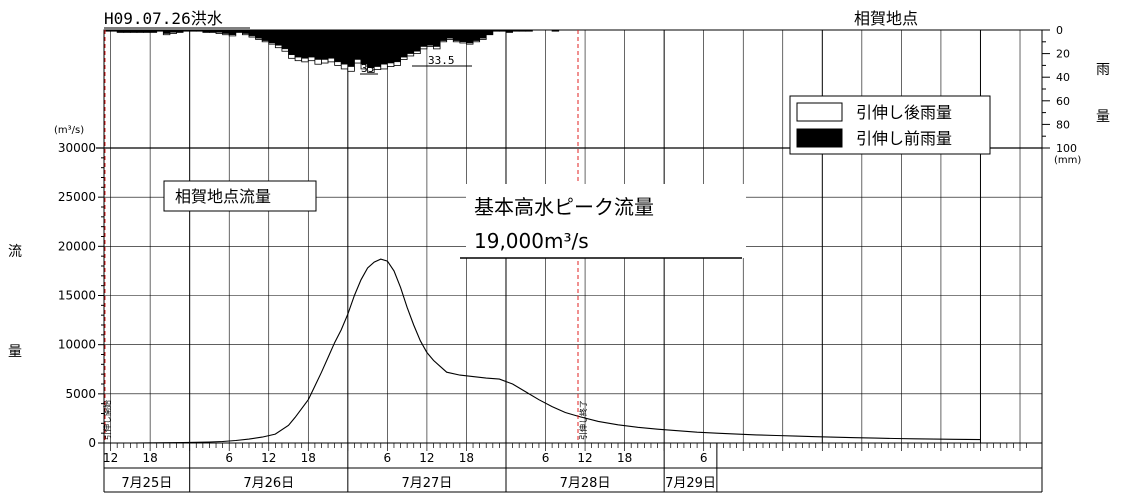 This screenshot has width=1123, height=501. What do you see at coordinates (890, 125) in the screenshot?
I see `legend: 引伸し後雨量 引伸し前雨量` at bounding box center [890, 125].